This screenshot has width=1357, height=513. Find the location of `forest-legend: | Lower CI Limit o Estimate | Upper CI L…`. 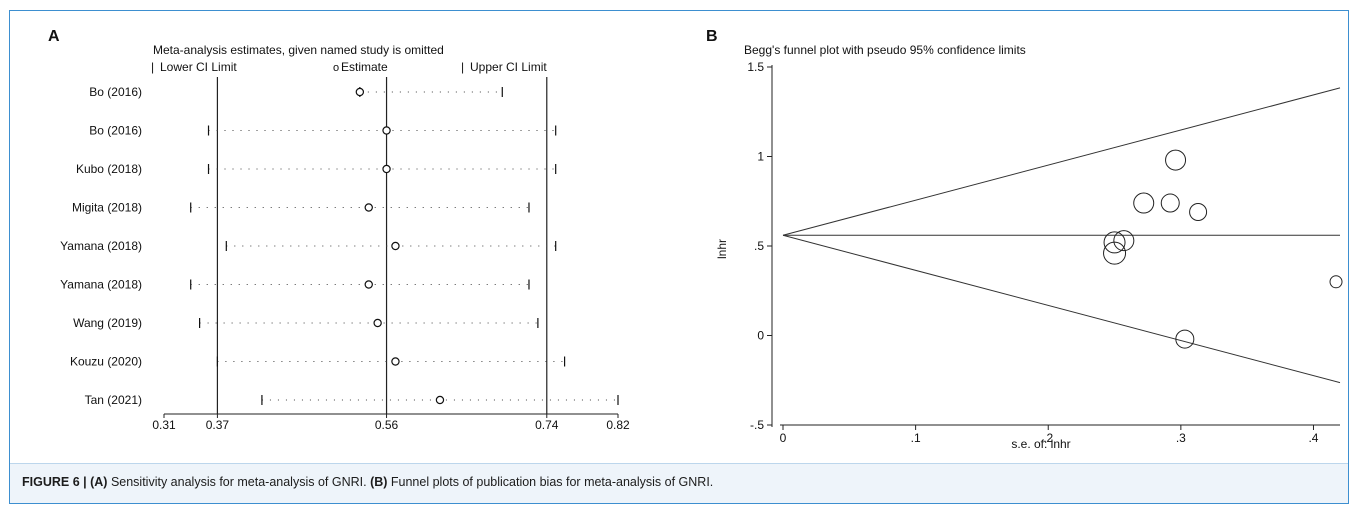

forest-legend: | Lower CI Limit o Estimate | Upper CI L… is located at coordinates (349, 67).